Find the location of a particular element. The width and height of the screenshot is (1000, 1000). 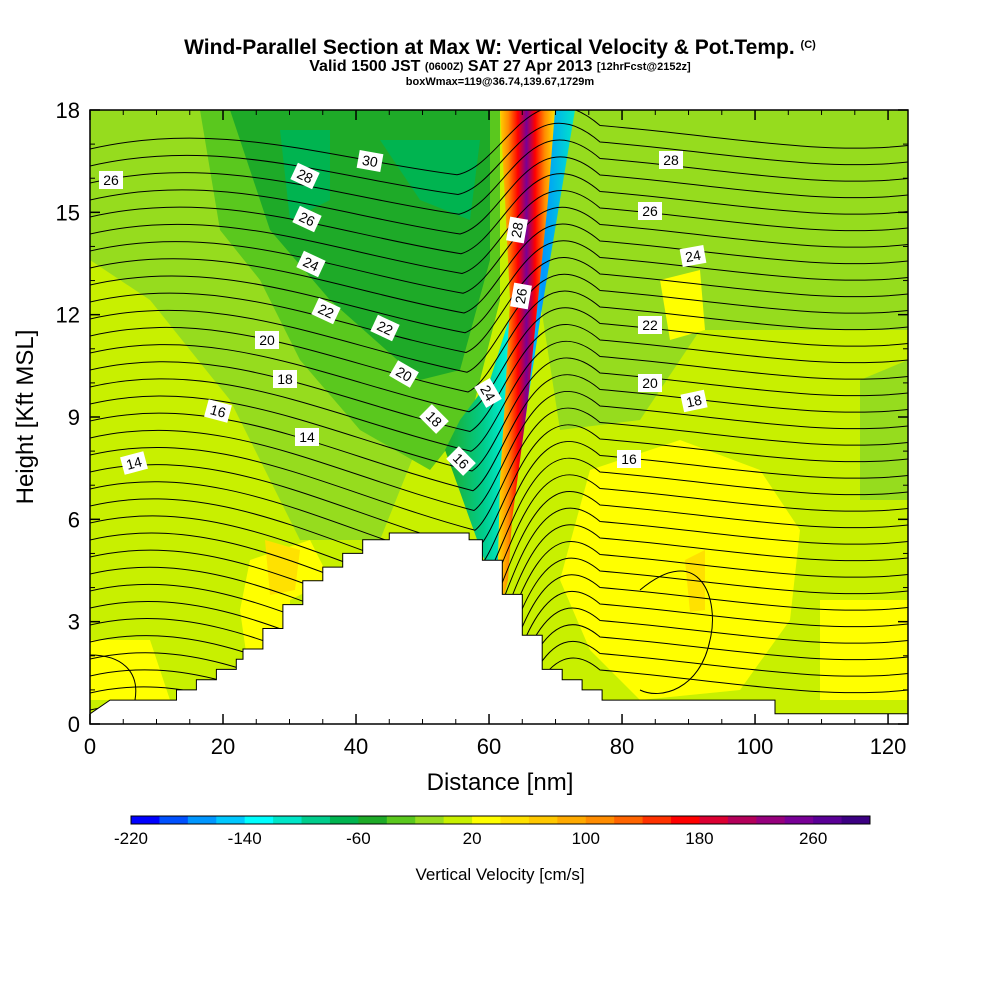

box-info: boxWmax=119@36.74,139.67,1729m is located at coordinates (500, 82).